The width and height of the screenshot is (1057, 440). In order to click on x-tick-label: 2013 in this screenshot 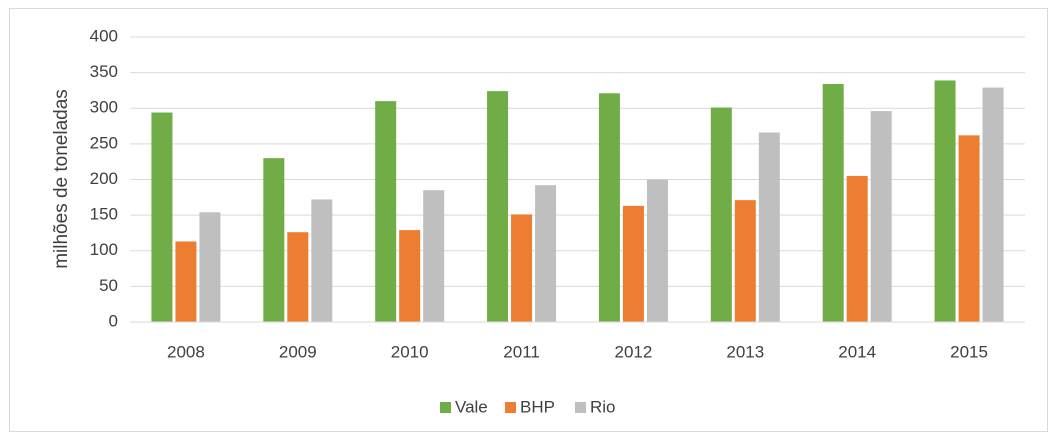, I will do `click(745, 351)`.